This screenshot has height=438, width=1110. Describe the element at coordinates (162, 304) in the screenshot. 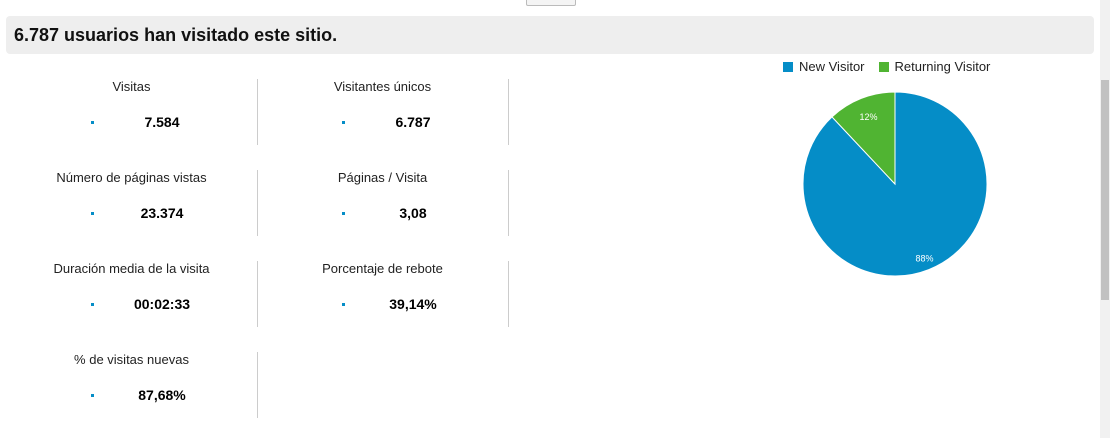

I see `metric-value: 00:02:33` at that location.